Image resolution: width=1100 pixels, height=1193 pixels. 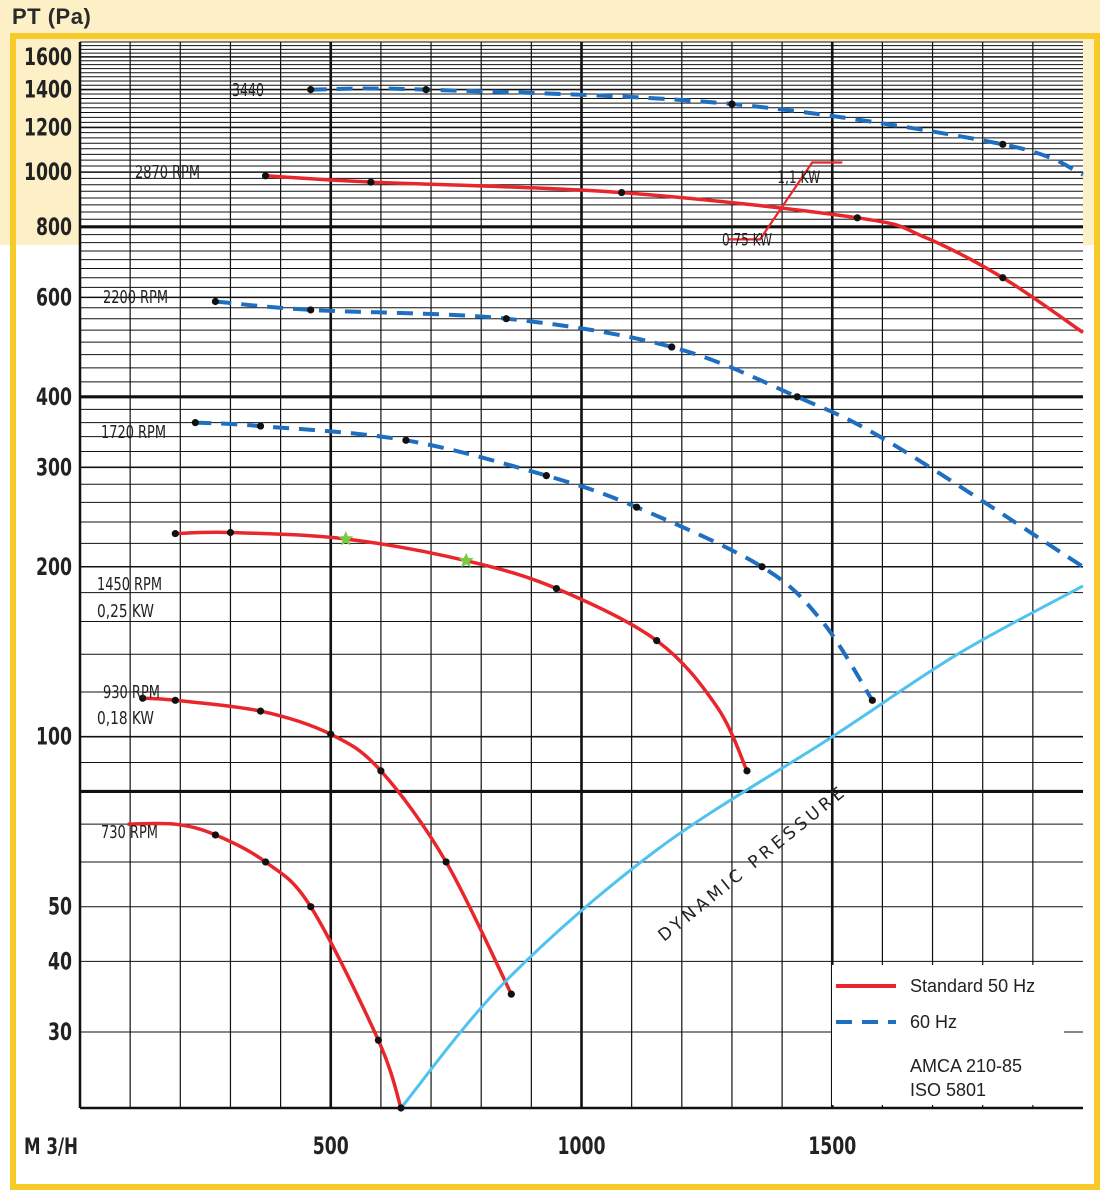 I want to click on series-line-930-rpm, so click(x=327, y=845).